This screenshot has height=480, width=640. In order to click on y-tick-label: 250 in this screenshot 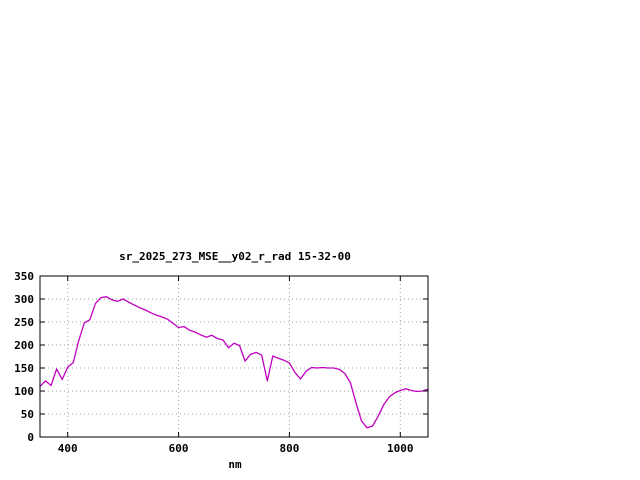, I will do `click(24, 322)`.